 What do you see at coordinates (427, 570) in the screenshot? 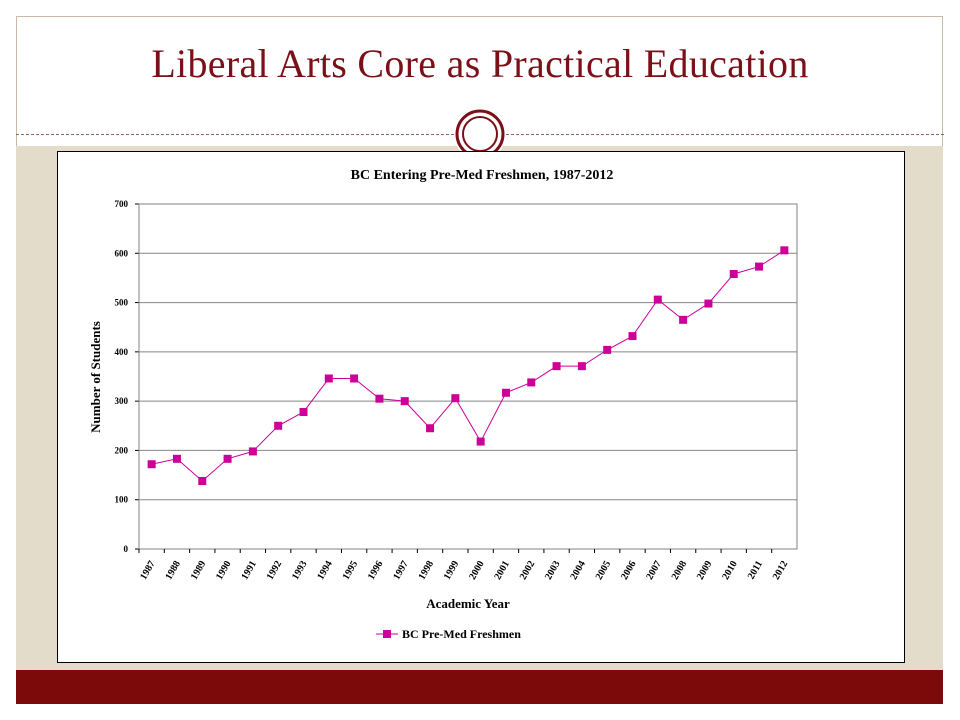
I see `x-tick-label: 1998` at bounding box center [427, 570].